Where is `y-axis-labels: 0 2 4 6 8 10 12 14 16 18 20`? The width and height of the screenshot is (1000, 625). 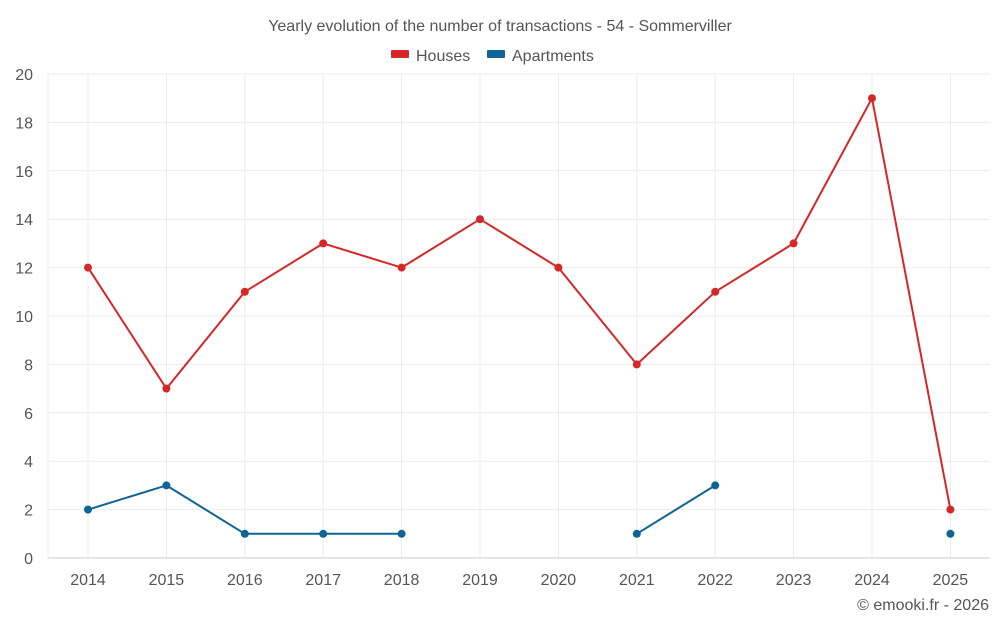
y-axis-labels: 0 2 4 6 8 10 12 14 16 18 20 is located at coordinates (24, 317).